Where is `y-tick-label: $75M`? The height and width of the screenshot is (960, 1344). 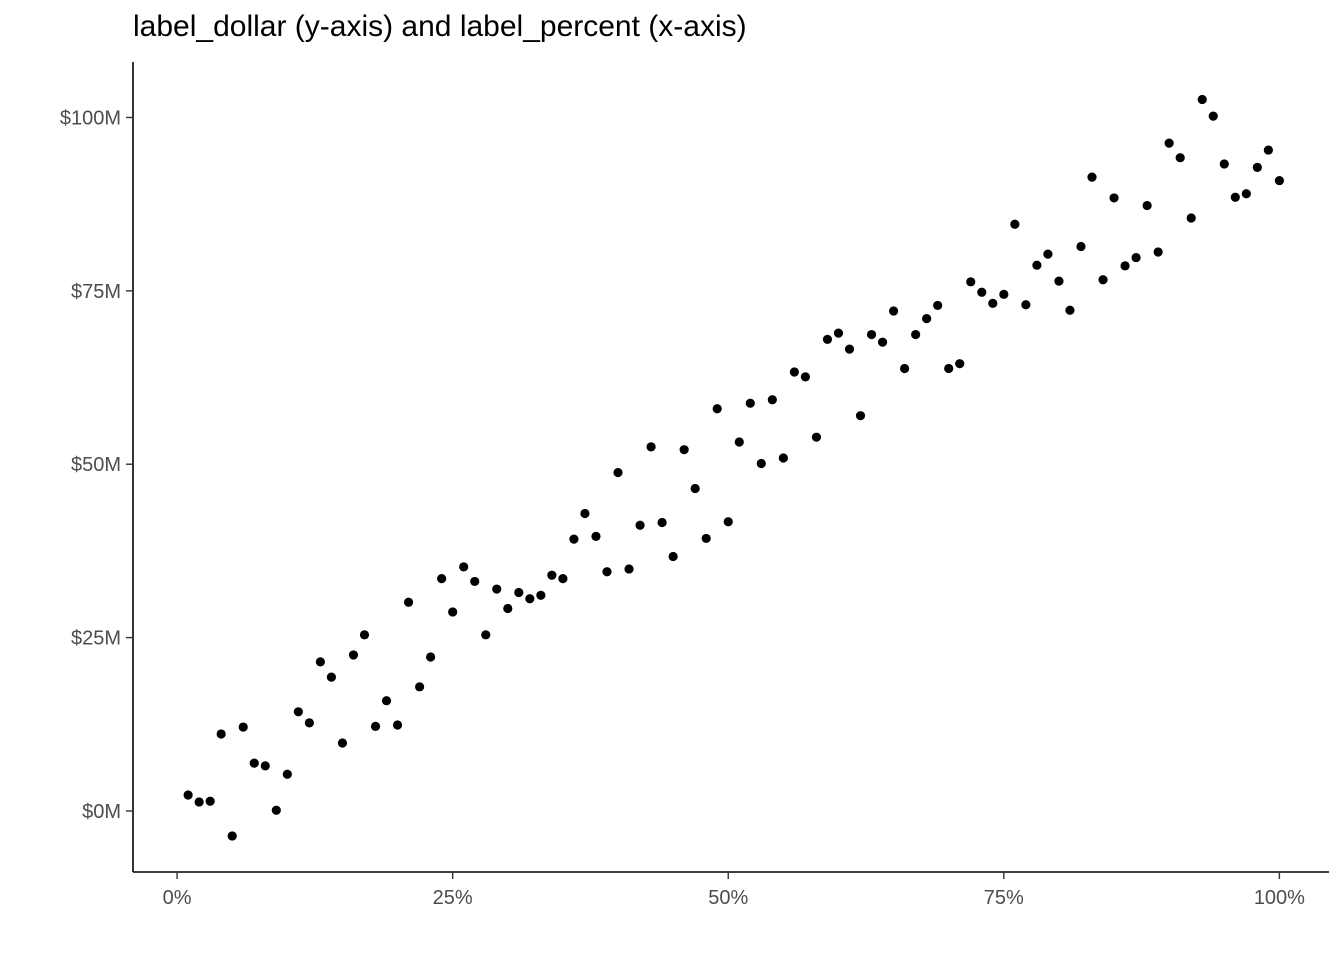 y-tick-label: $75M is located at coordinates (96, 292).